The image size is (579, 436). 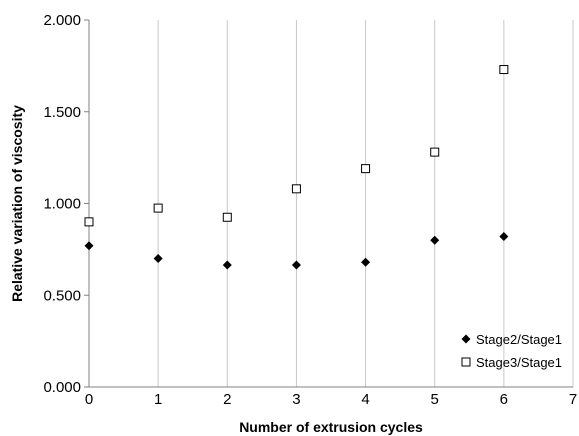 I want to click on x-tick-label: 6, so click(x=504, y=399).